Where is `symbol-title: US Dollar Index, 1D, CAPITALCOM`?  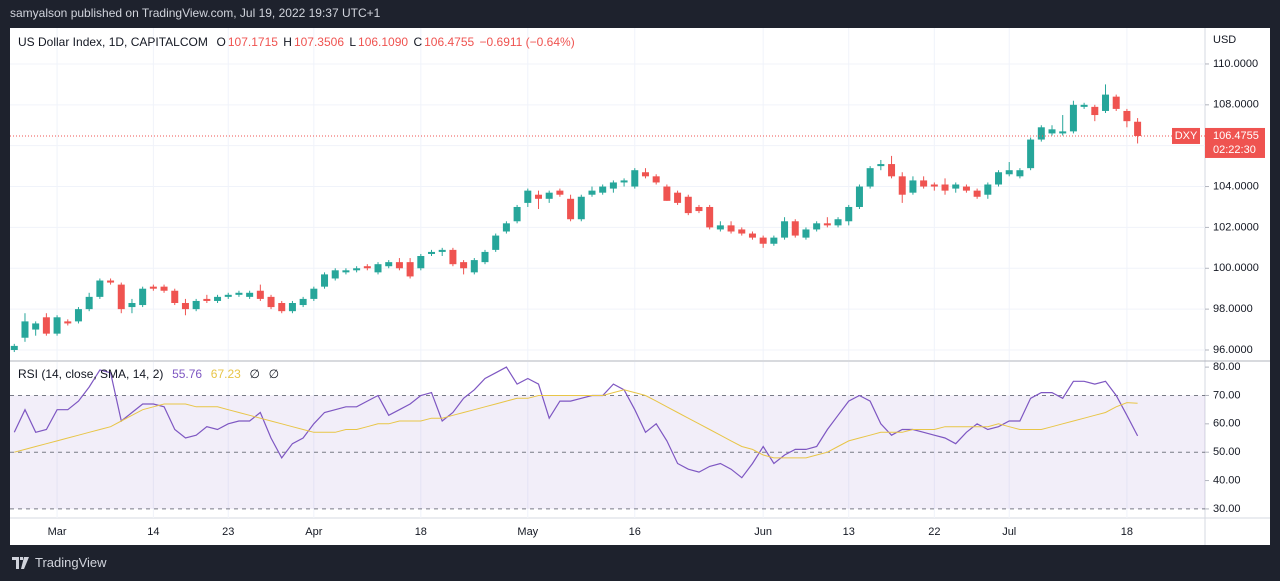 symbol-title: US Dollar Index, 1D, CAPITALCOM is located at coordinates (113, 42).